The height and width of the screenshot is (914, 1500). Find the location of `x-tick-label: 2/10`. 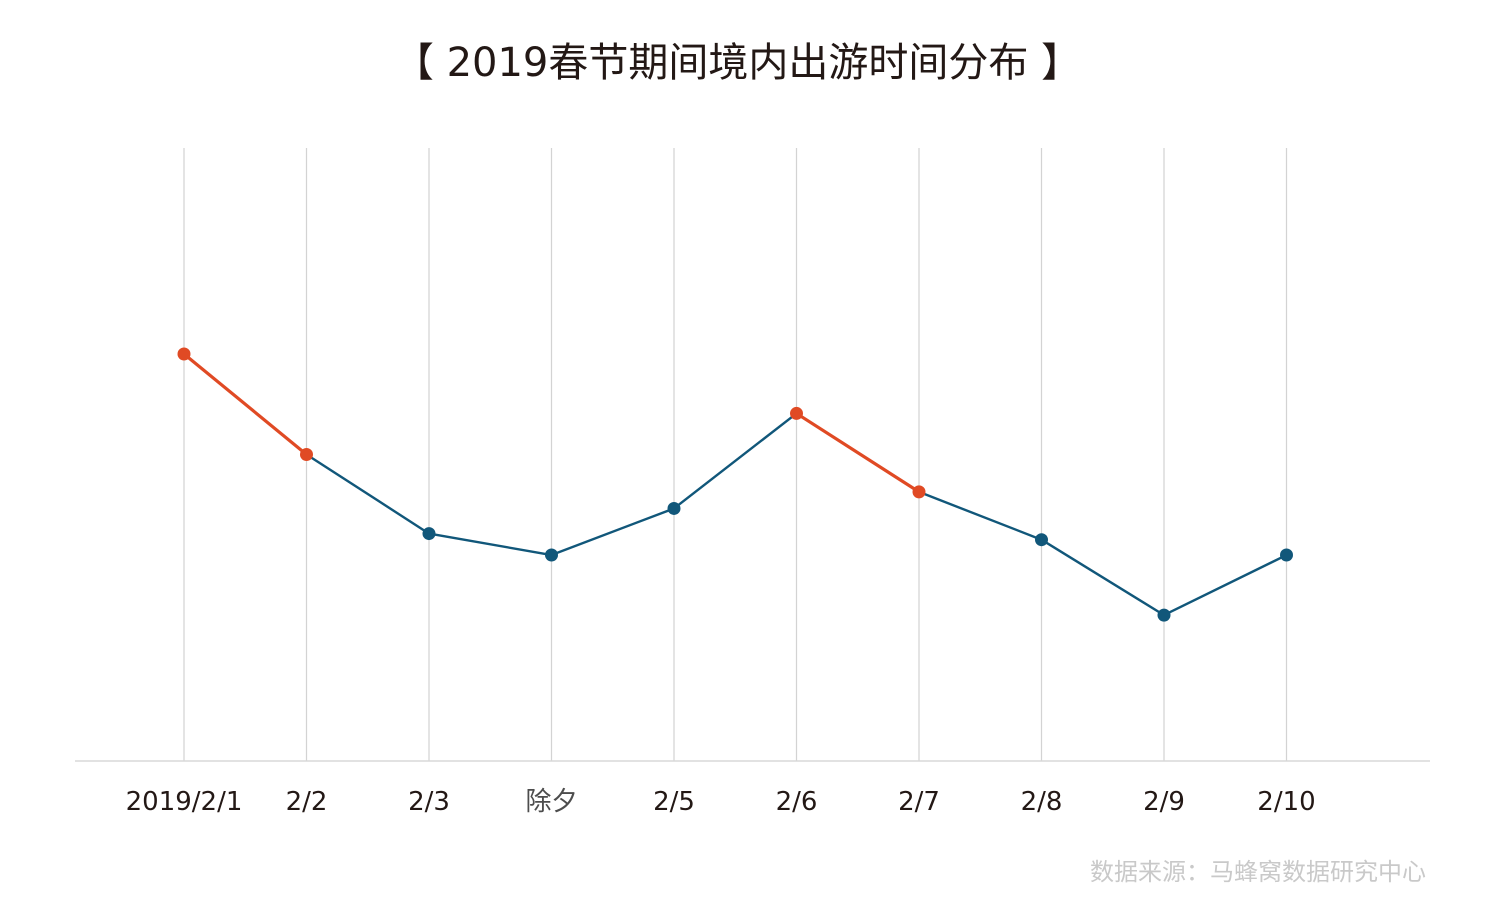

x-tick-label: 2/10 is located at coordinates (1286, 802).